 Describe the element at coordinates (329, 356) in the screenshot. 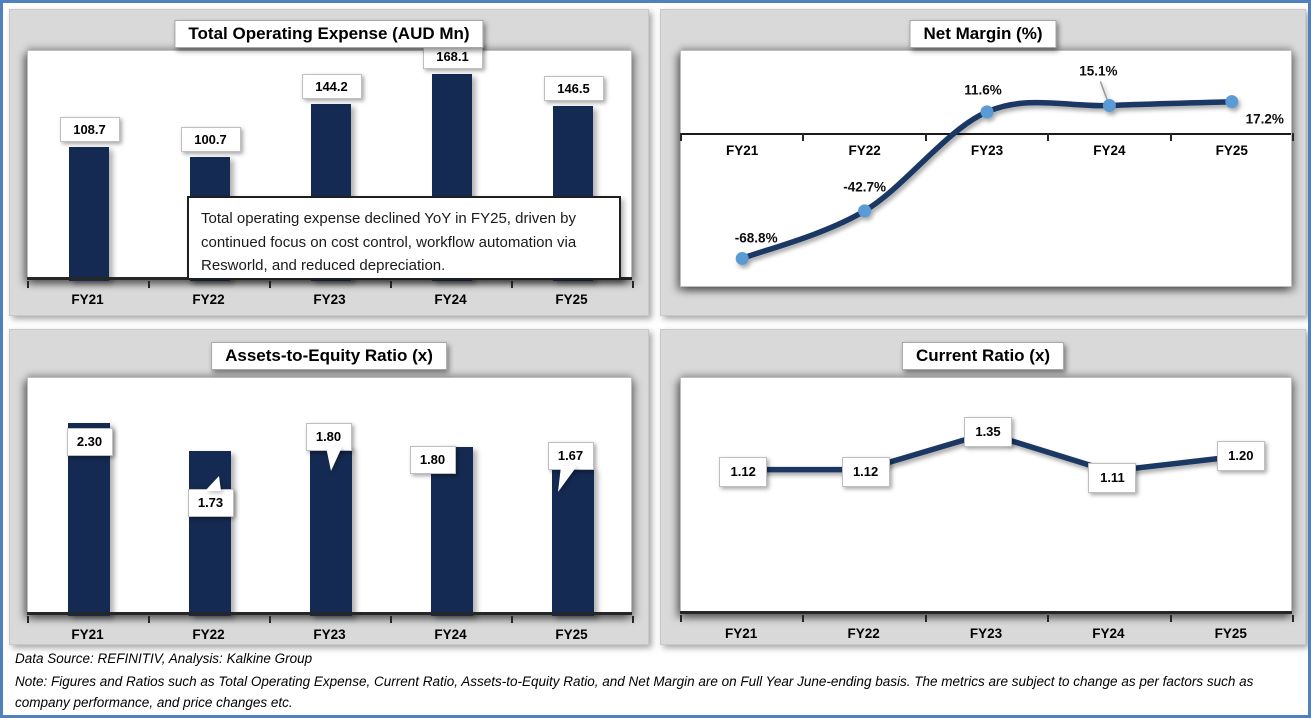

I see `chart-title: Assets-to-Equity Ratio (x)` at that location.